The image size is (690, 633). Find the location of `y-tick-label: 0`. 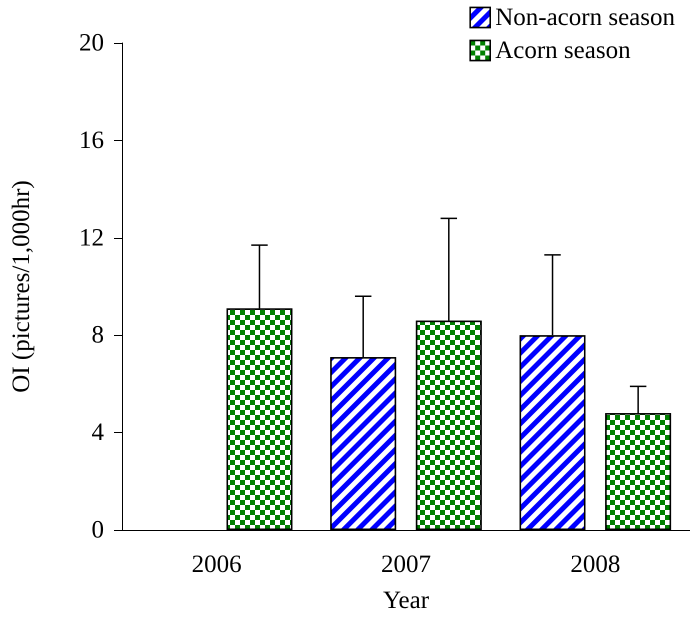

y-tick-label: 0 is located at coordinates (98, 530).